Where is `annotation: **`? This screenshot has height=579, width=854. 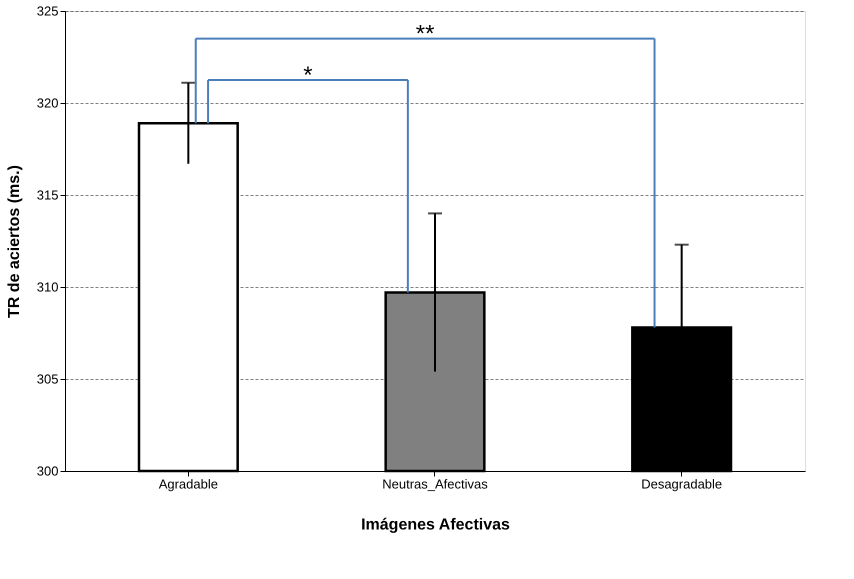 annotation: ** is located at coordinates (425, 34).